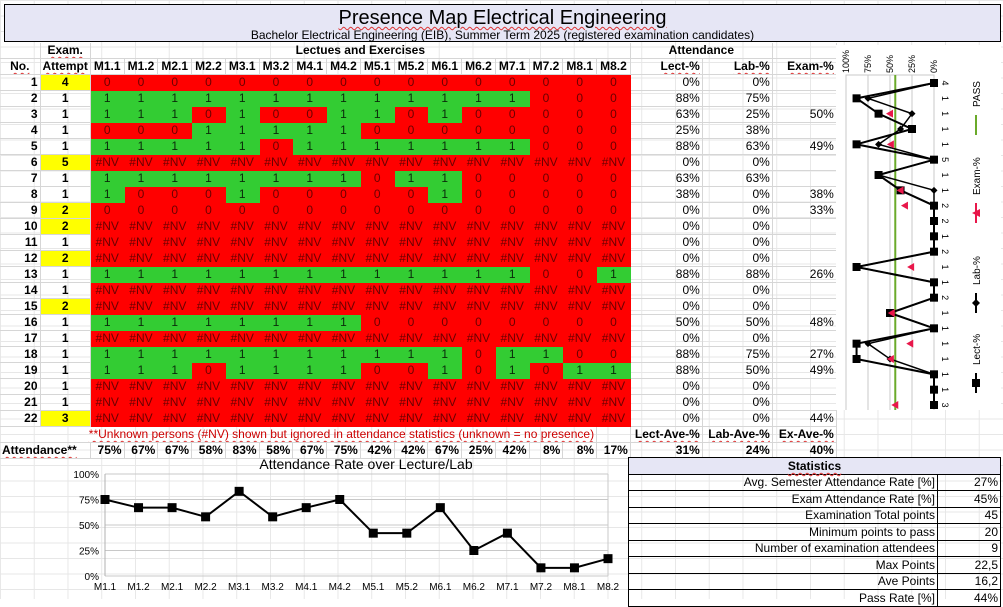  Describe the element at coordinates (20, 114) in the screenshot. I see `row-number: 3` at that location.